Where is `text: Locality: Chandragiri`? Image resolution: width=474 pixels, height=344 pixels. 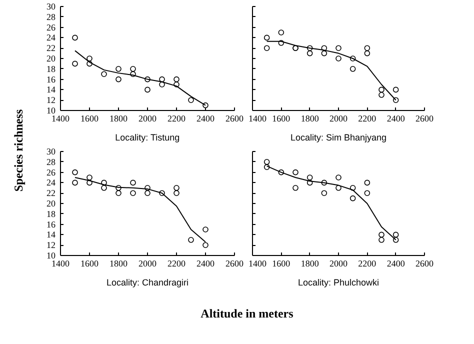 text: Locality: Chandragiri is located at coordinates (147, 283).